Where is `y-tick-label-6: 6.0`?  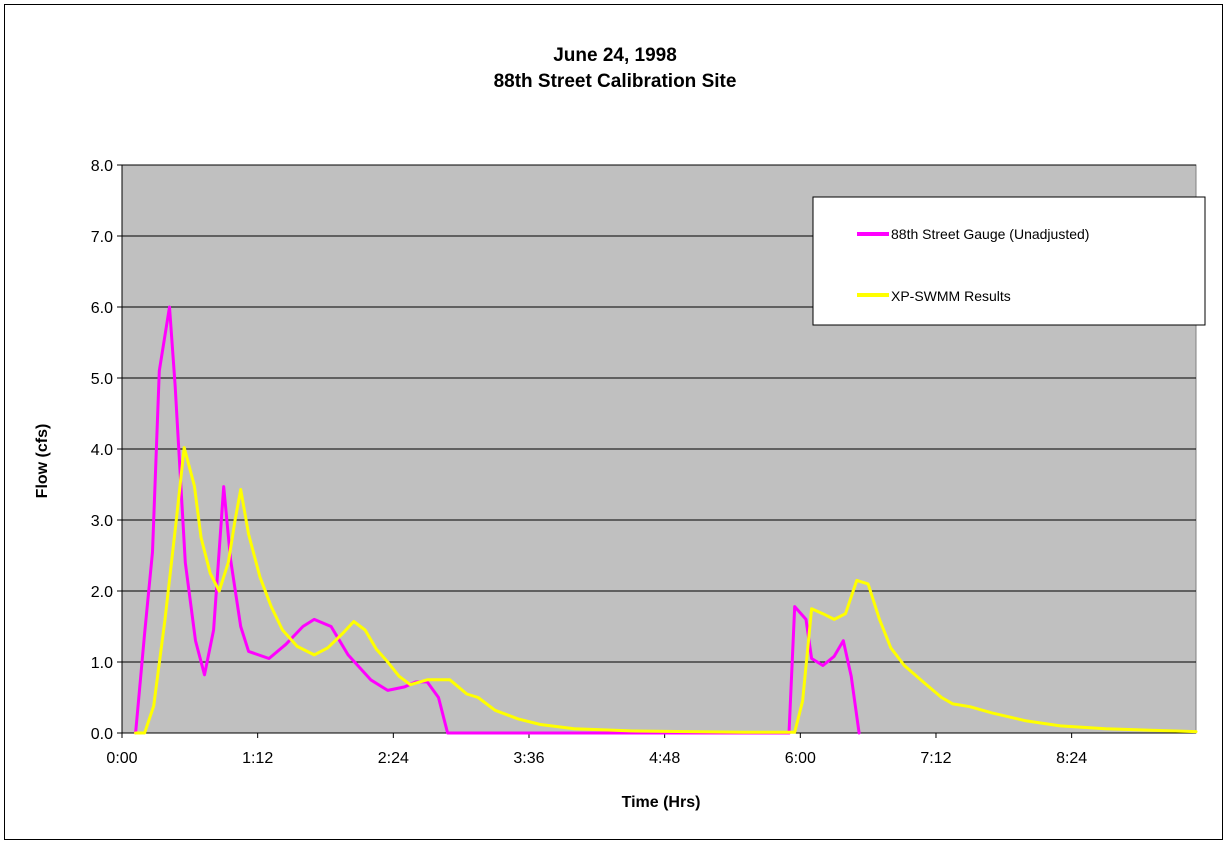
y-tick-label-6: 6.0 is located at coordinates (102, 308).